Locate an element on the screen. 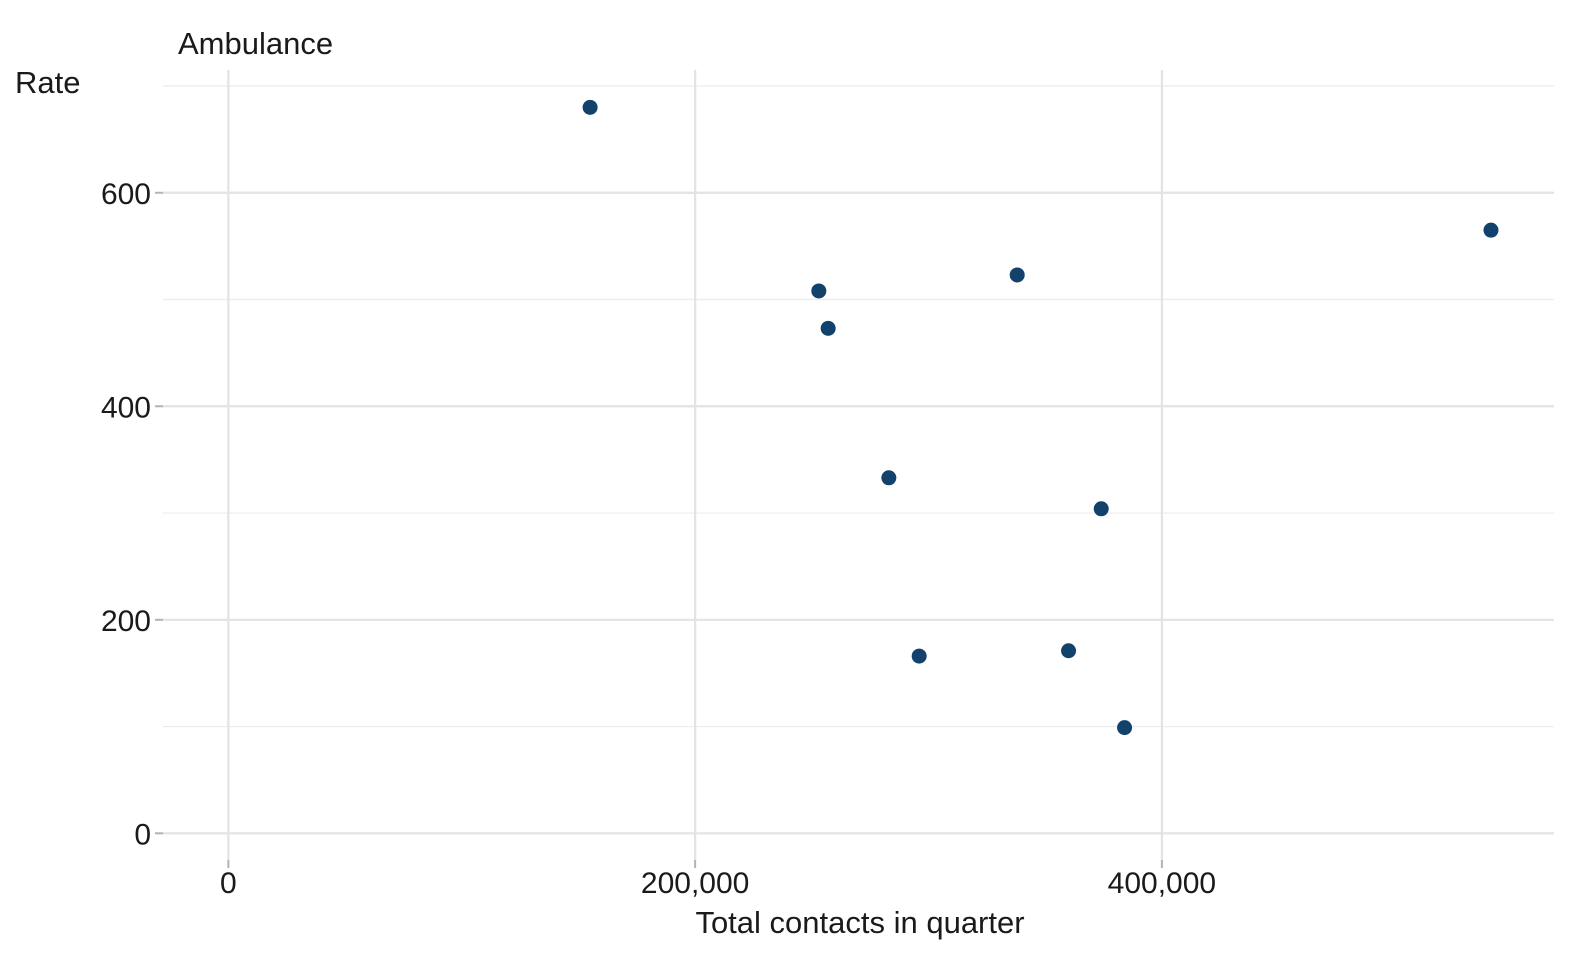 The image size is (1574, 960). y-tick-label: 400 is located at coordinates (126, 407).